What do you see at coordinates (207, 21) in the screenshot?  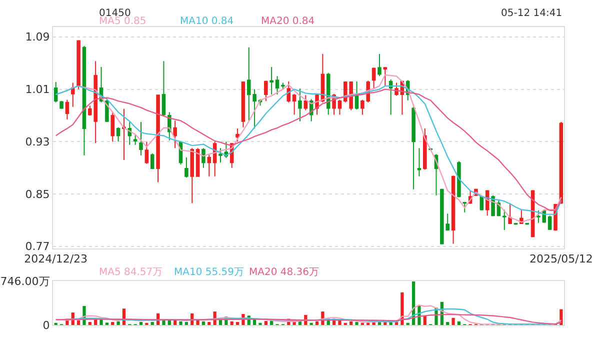 I see `text: MA10 0.84` at bounding box center [207, 21].